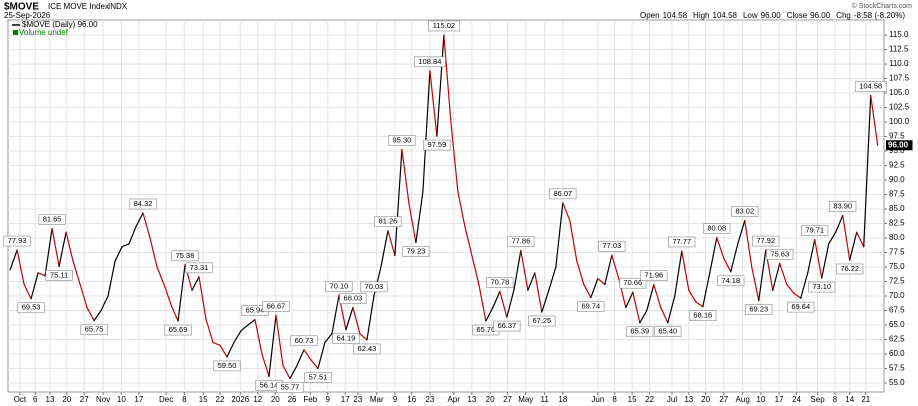 This screenshot has width=918, height=406. What do you see at coordinates (835, 399) in the screenshot?
I see `x-tick-label: 8` at bounding box center [835, 399].